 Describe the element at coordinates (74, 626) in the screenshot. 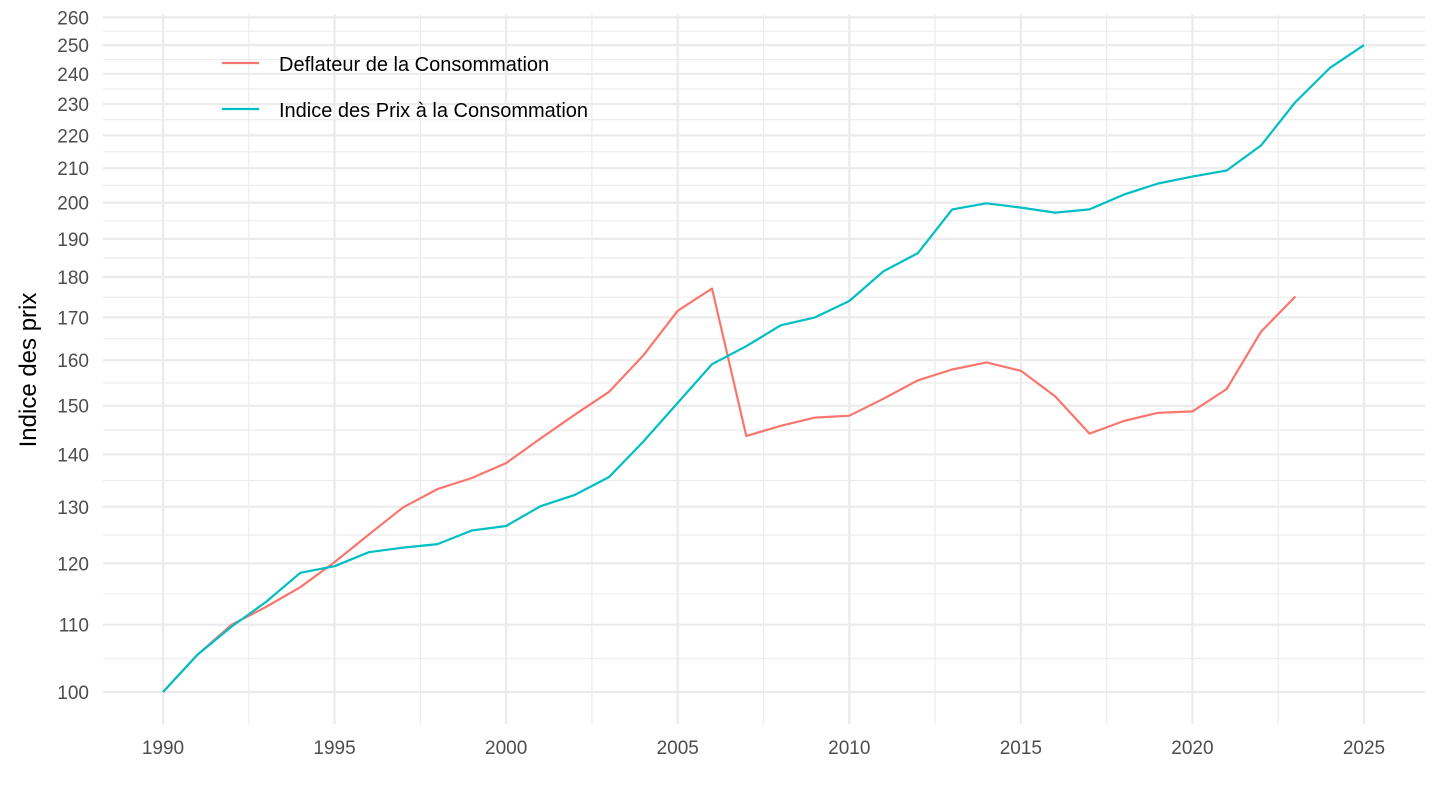

I see `y-tick-label: 110` at that location.